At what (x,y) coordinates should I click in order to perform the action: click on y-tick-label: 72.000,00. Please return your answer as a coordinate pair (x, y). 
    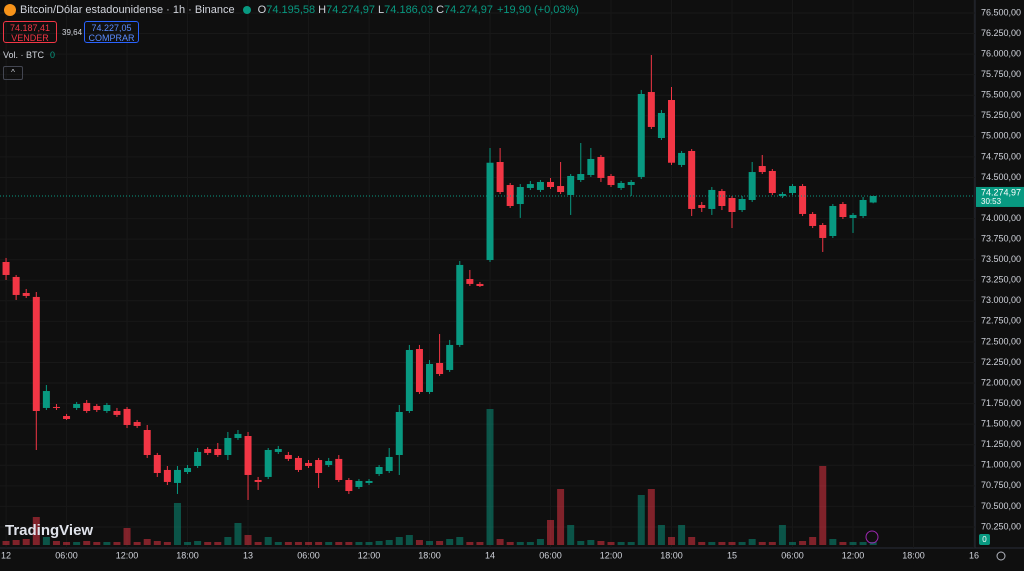
    Looking at the image, I should click on (1001, 382).